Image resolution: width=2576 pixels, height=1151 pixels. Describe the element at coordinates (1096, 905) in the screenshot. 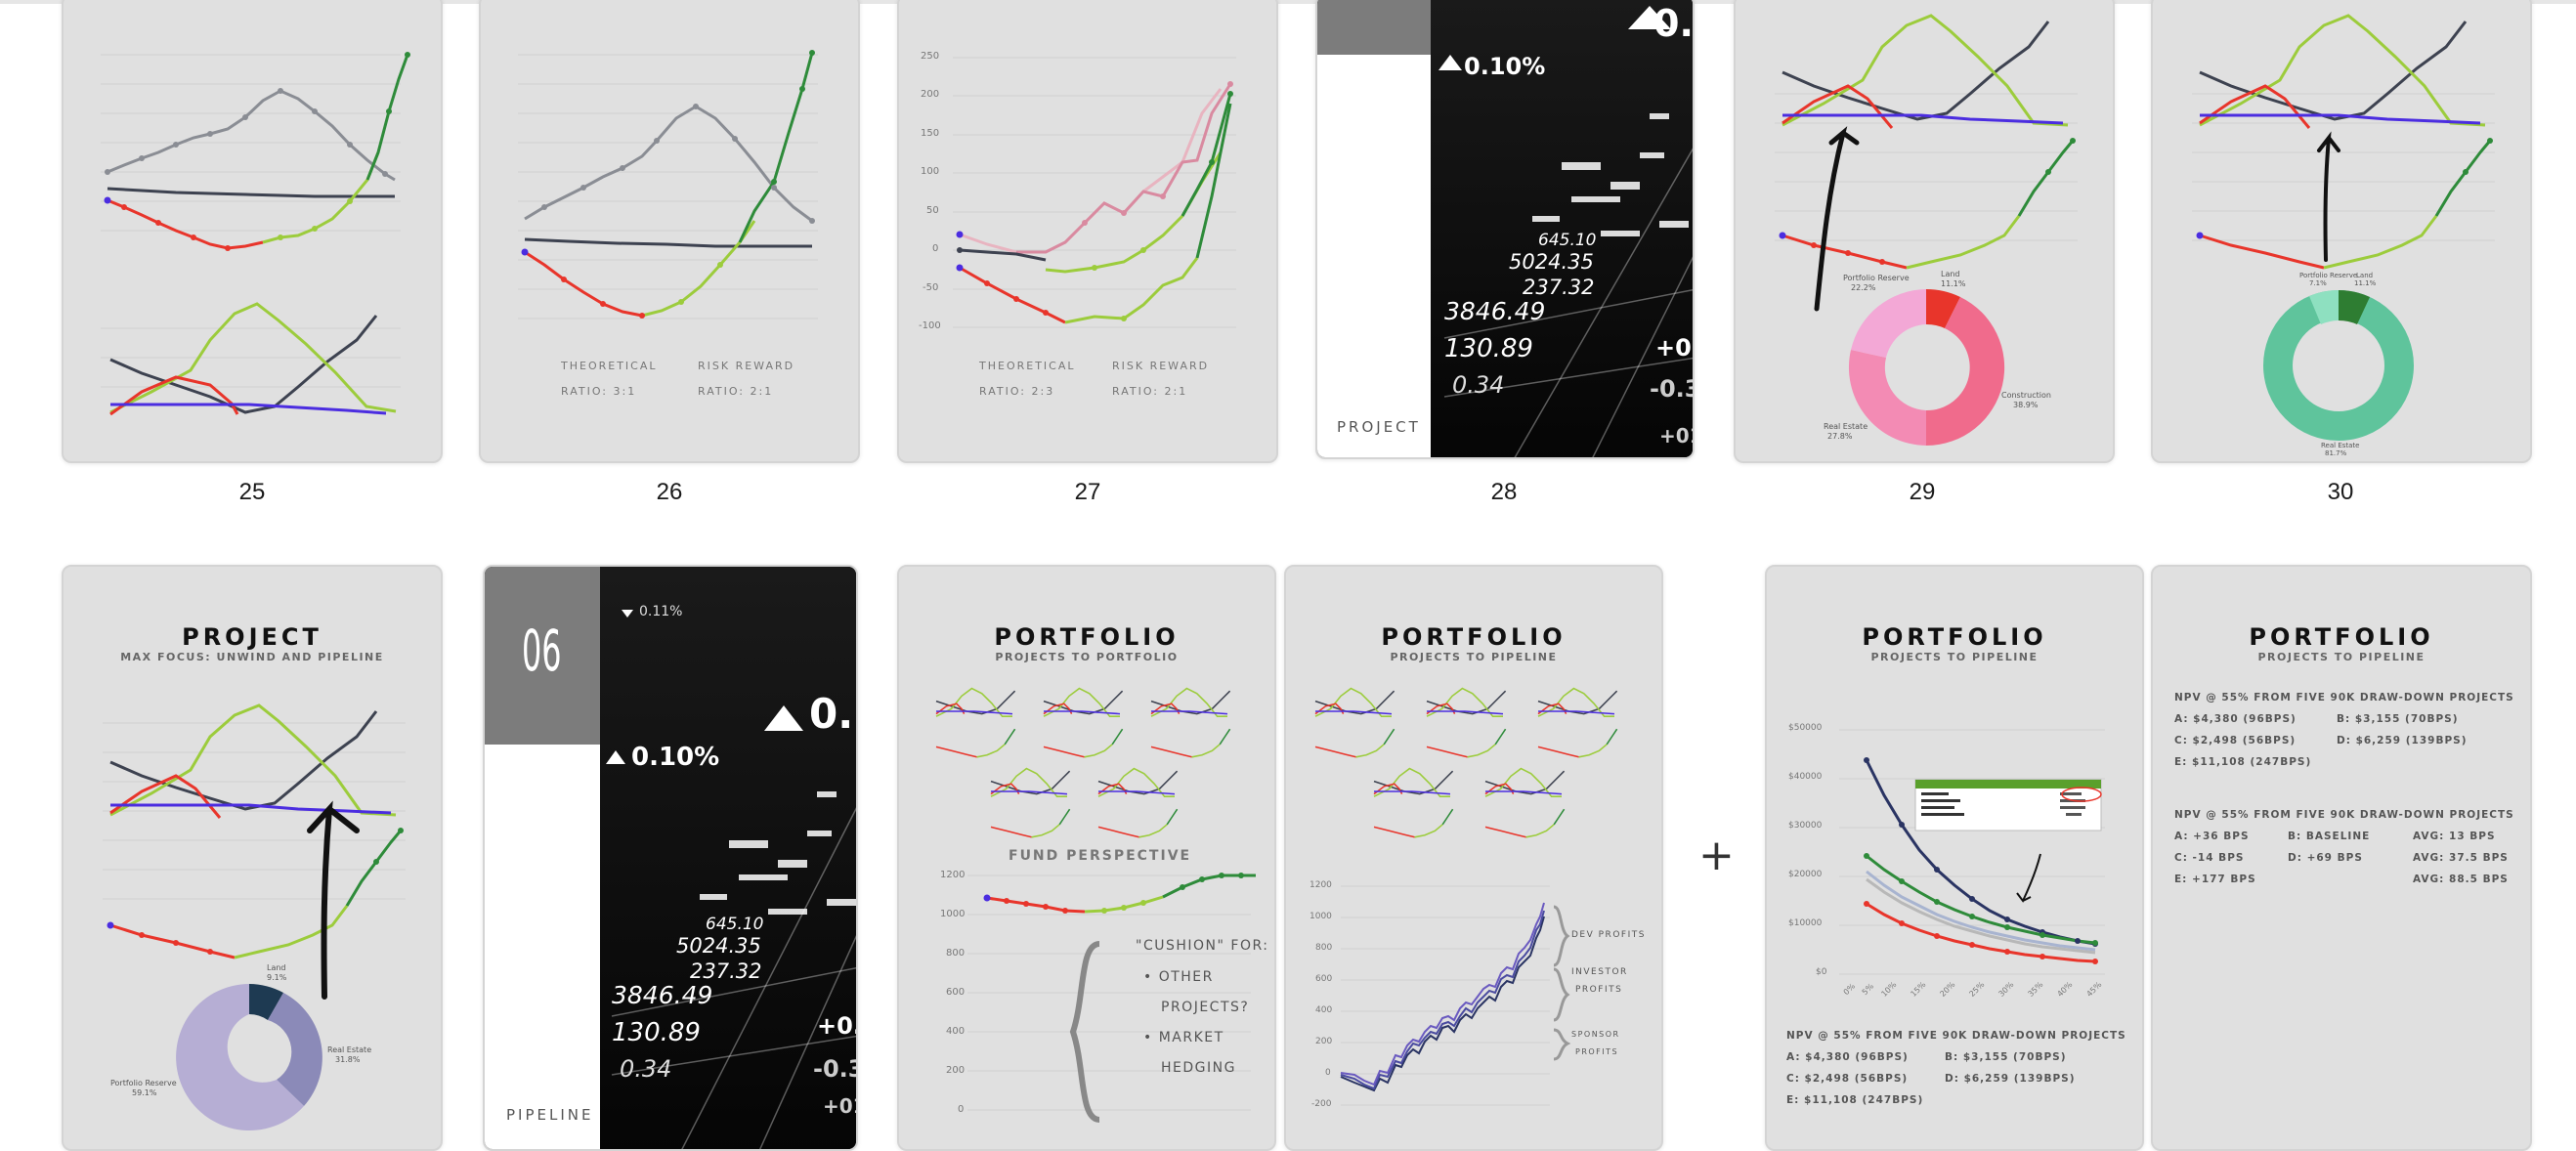

I see `fund-perspective-chart` at that location.